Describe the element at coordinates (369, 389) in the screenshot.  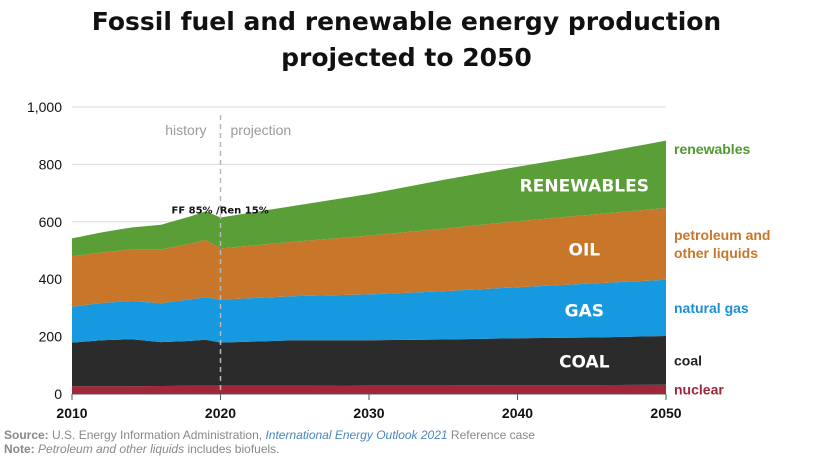
I see `area-nuclear` at that location.